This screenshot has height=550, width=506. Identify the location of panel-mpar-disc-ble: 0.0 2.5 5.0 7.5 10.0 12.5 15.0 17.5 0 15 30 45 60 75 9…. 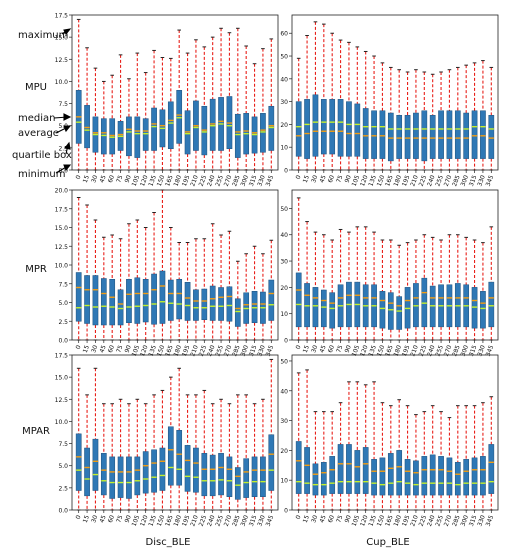
(167, 440).